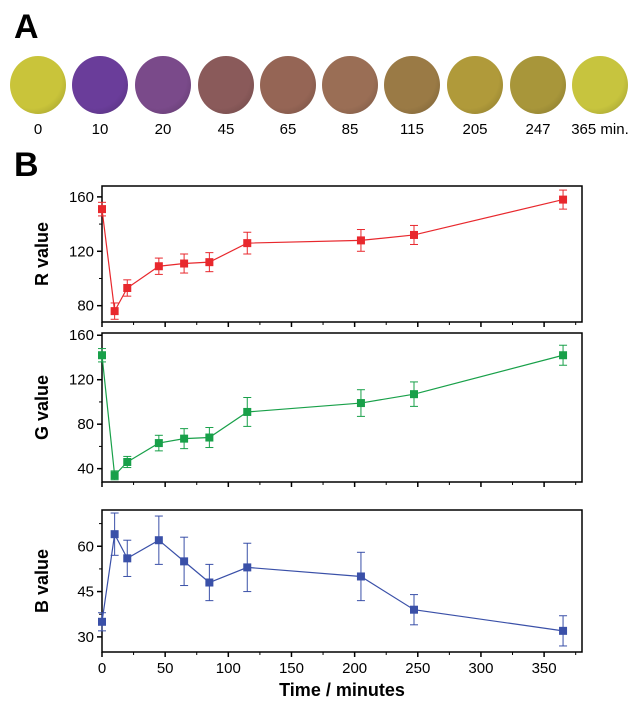 The image size is (638, 707). Describe the element at coordinates (288, 129) in the screenshot. I see `sample-time-label: 65` at that location.